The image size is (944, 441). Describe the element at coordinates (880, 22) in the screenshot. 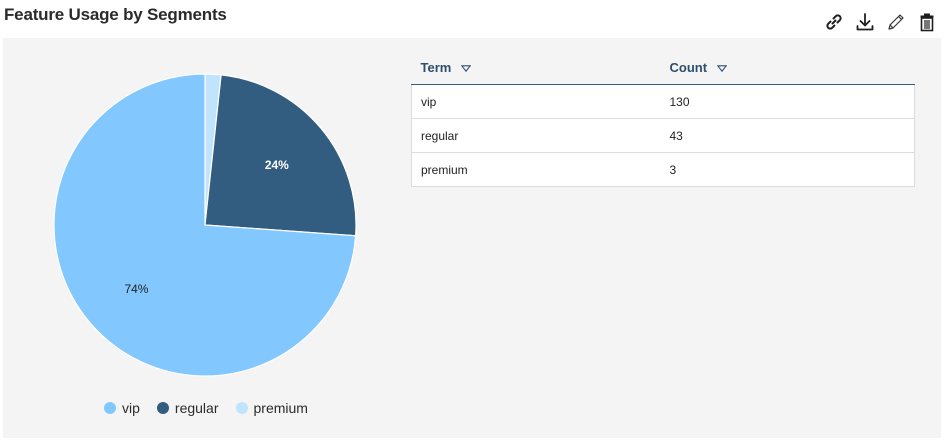

I see `widget-toolbar` at that location.